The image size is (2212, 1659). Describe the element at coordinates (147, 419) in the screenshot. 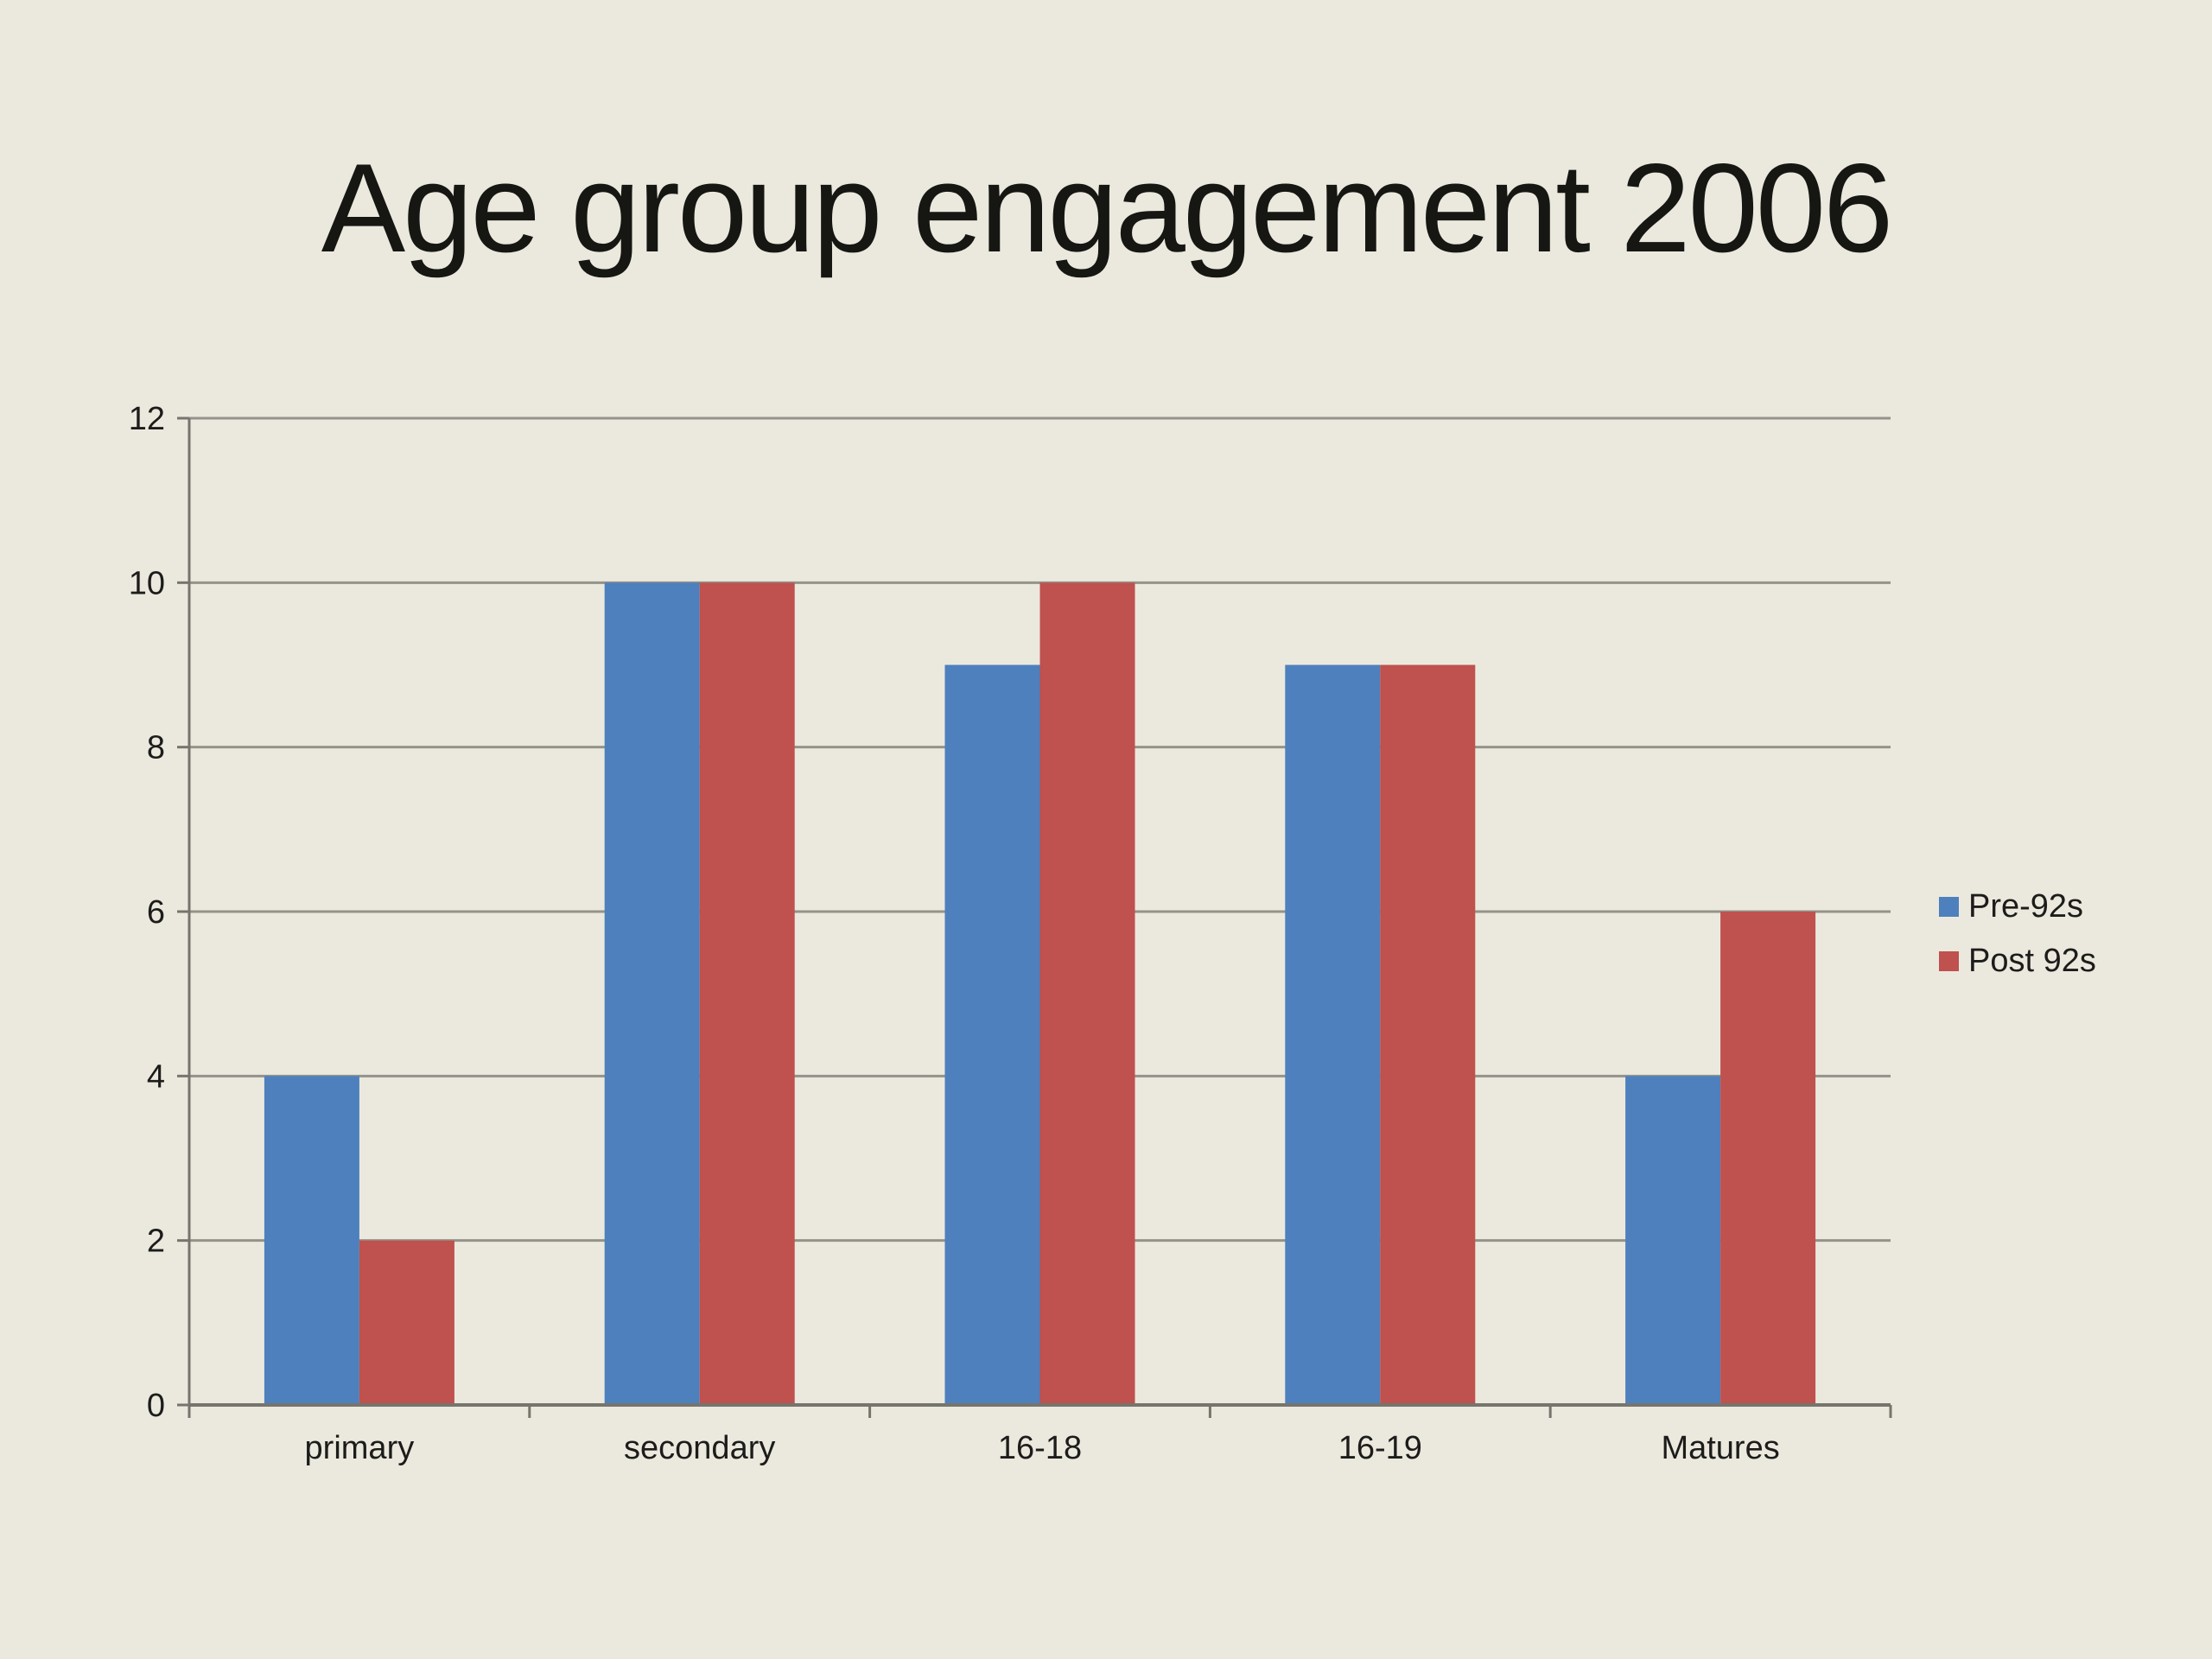

I see `y-tick-label: 12` at that location.